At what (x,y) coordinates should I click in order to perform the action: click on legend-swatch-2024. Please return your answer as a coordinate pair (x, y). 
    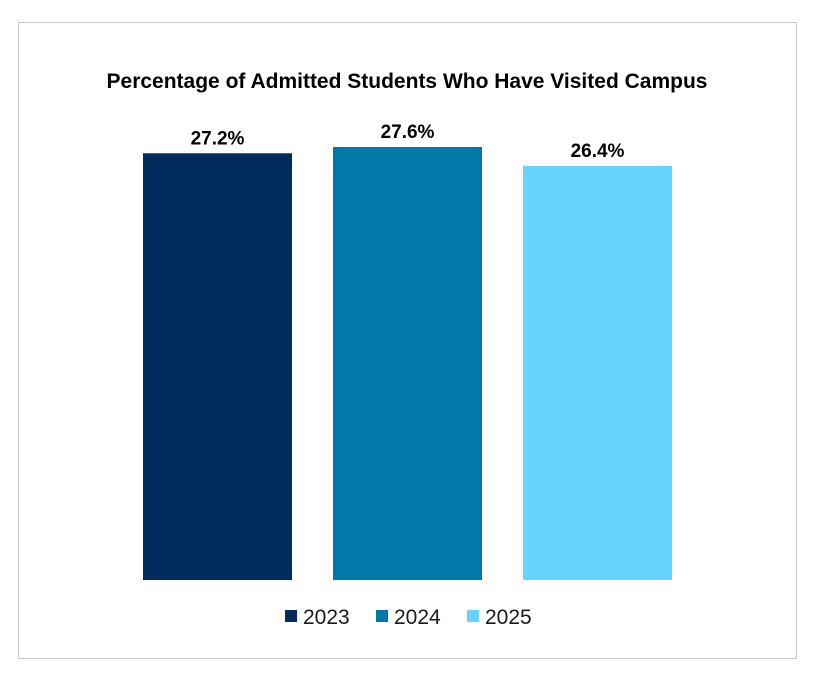
    Looking at the image, I should click on (382, 616).